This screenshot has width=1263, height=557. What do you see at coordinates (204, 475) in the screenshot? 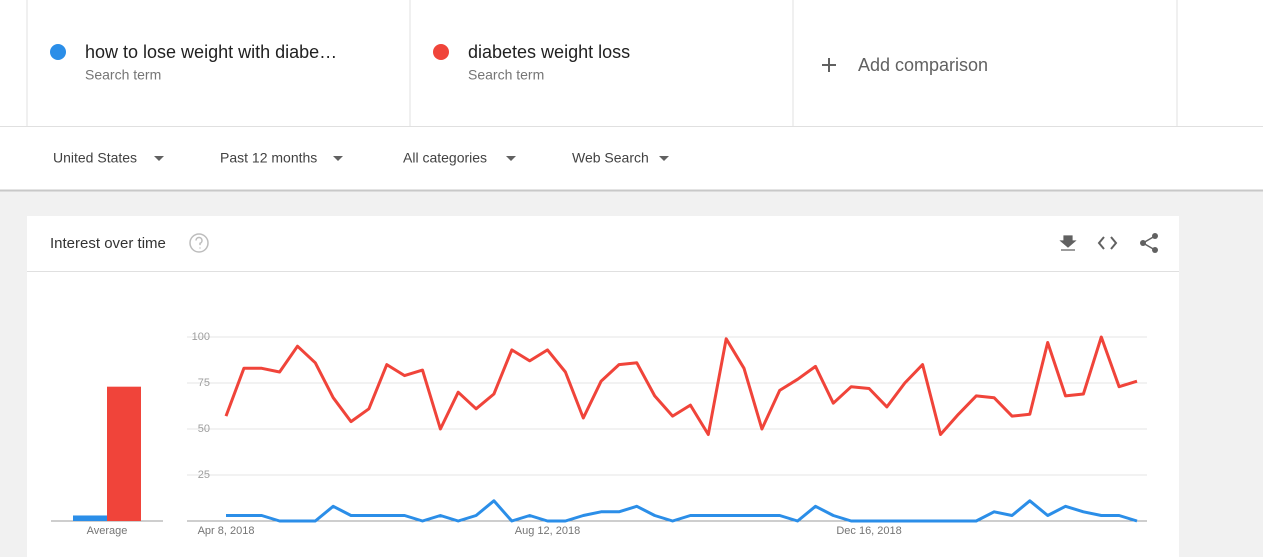
I see `y-tick-label: 25` at bounding box center [204, 475].